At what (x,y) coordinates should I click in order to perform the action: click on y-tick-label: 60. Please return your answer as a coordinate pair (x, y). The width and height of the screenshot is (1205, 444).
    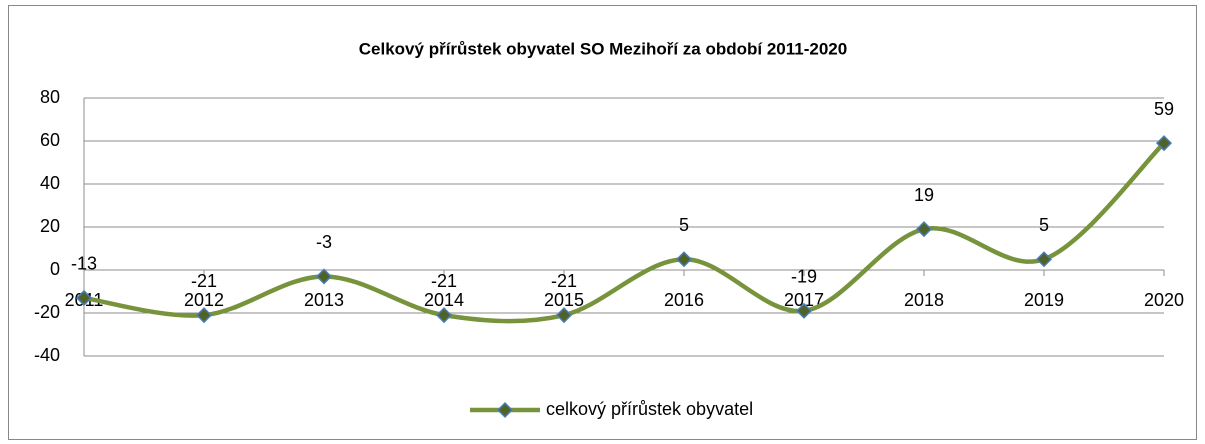
    Looking at the image, I should click on (50, 140).